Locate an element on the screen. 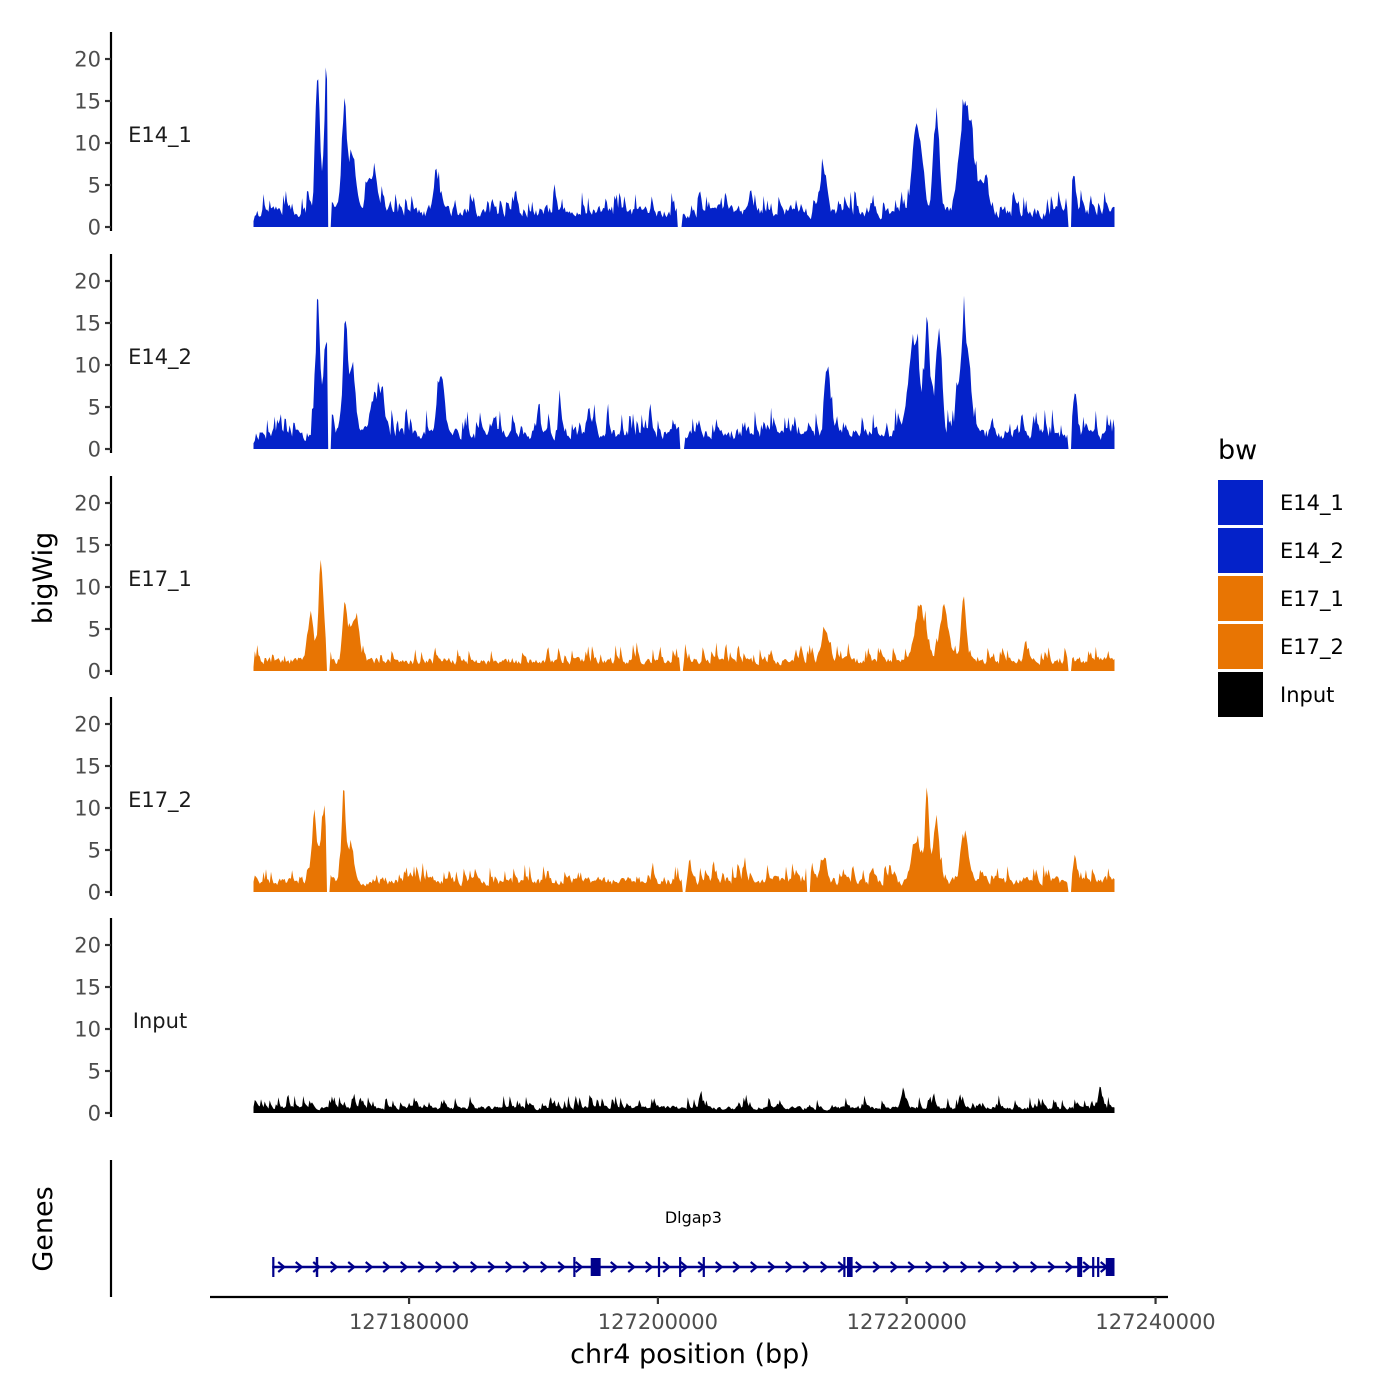 The width and height of the screenshot is (1400, 1400). panel-e14-1: 0 5 10 15 20 E14_1 is located at coordinates (594, 136).